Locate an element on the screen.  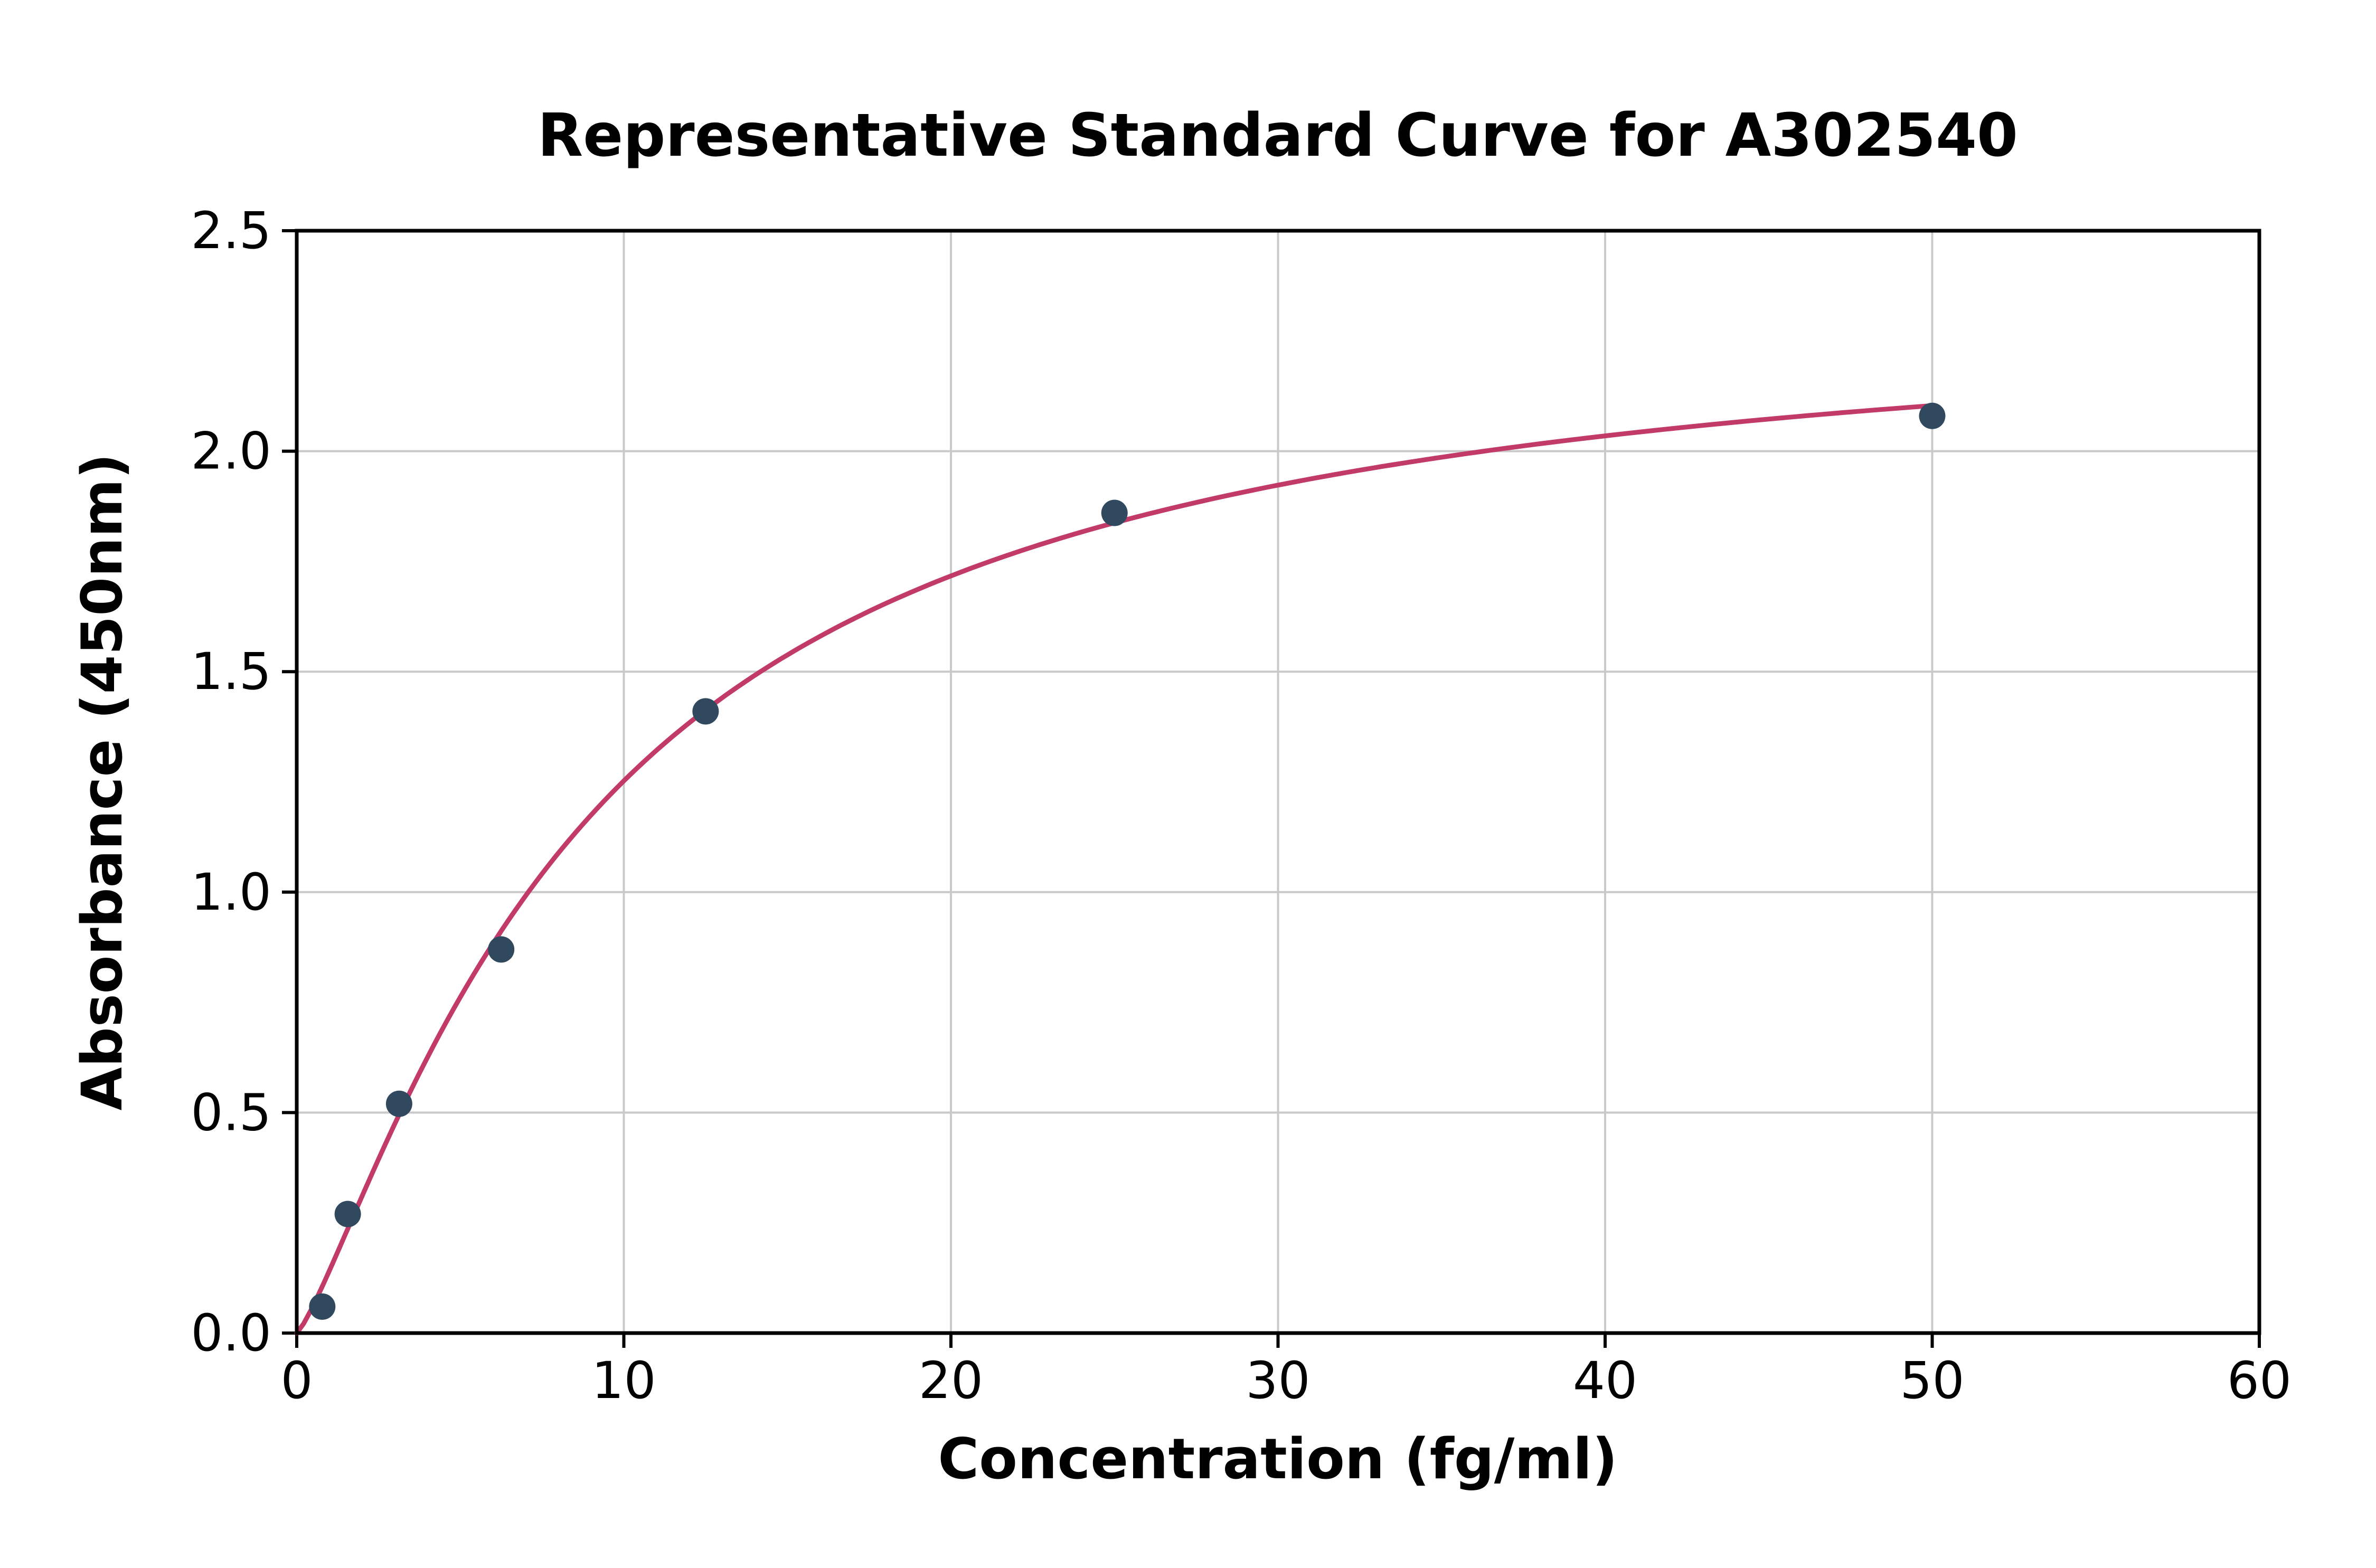
x-tick-label: 60 is located at coordinates (2260, 1381).